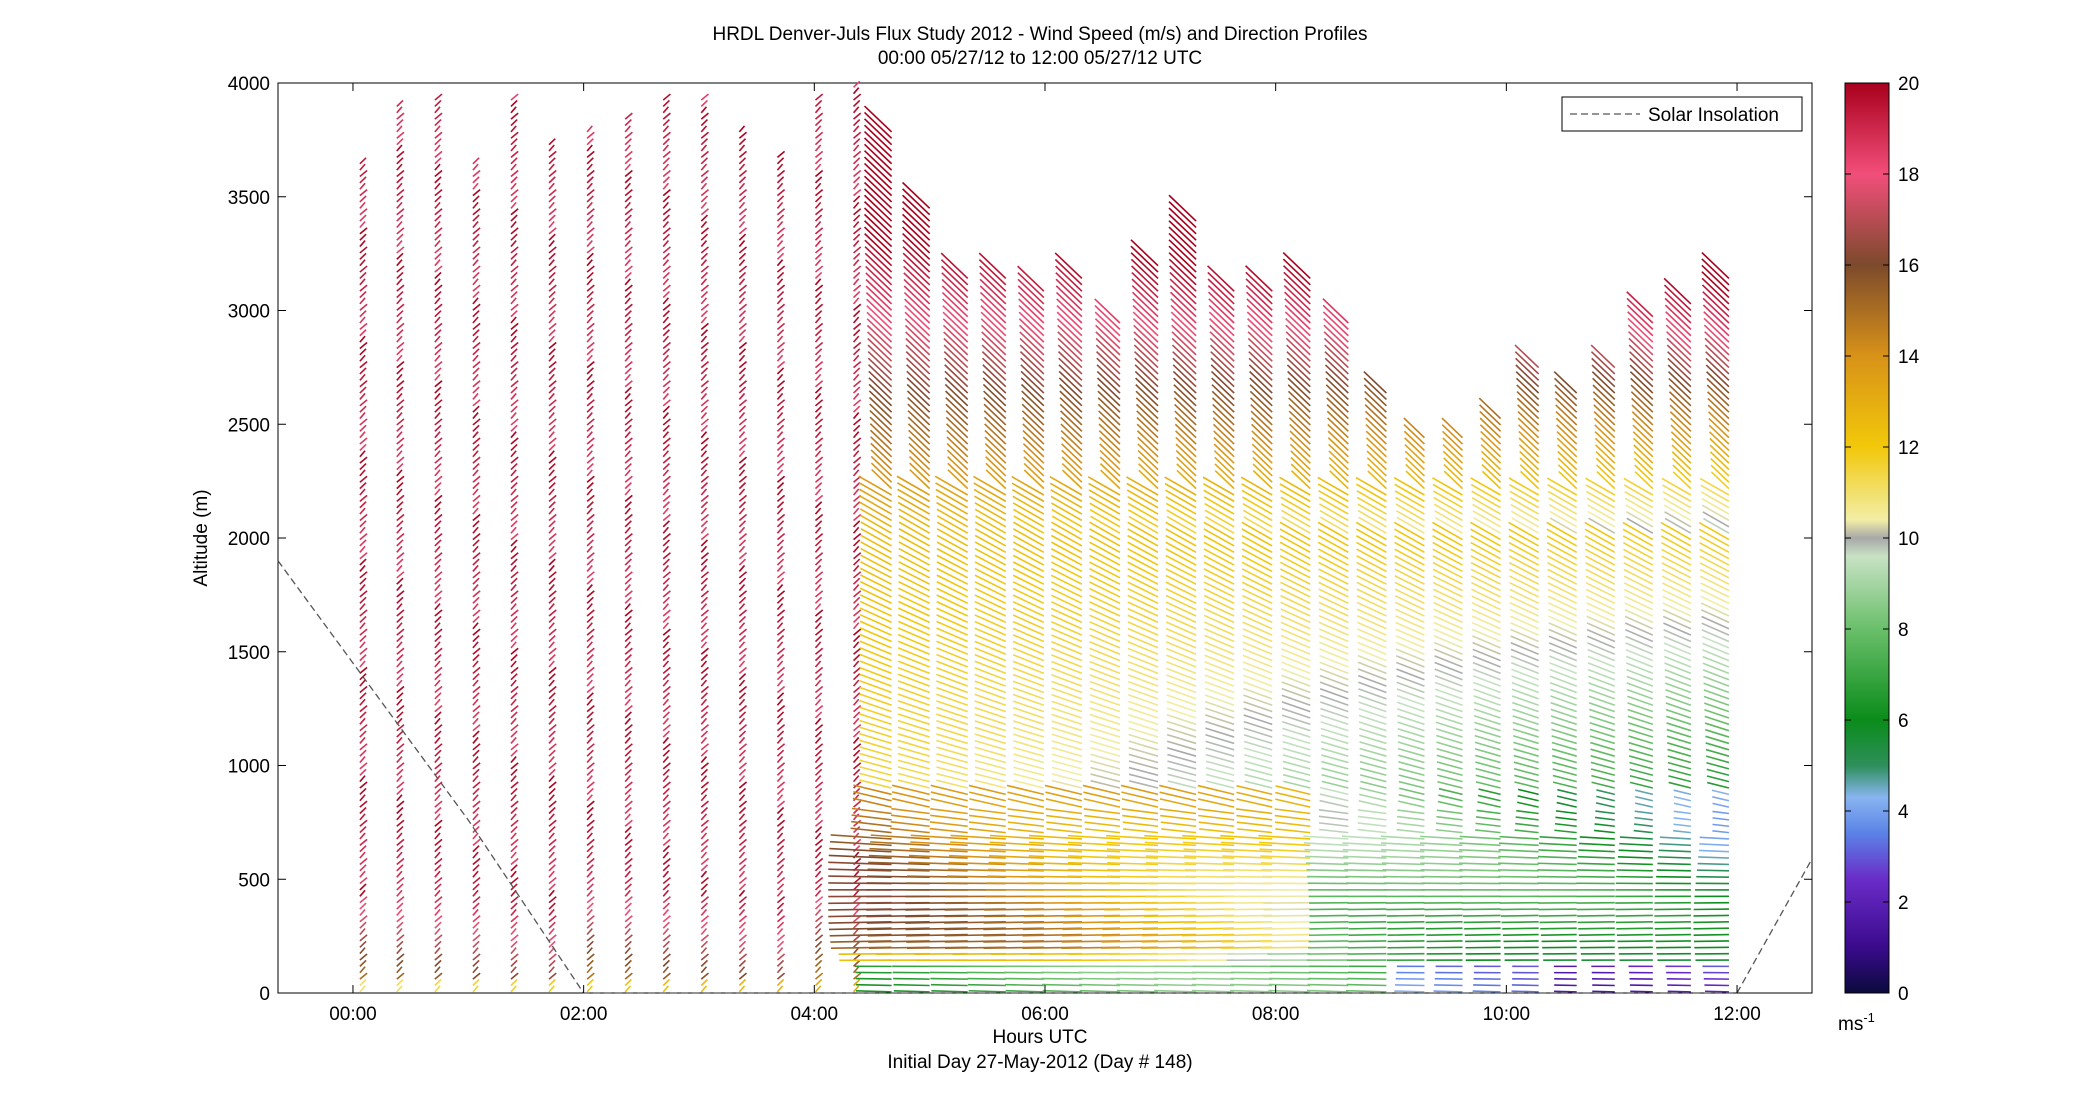  I want to click on x-tick-label: 08:00, so click(1276, 1014).